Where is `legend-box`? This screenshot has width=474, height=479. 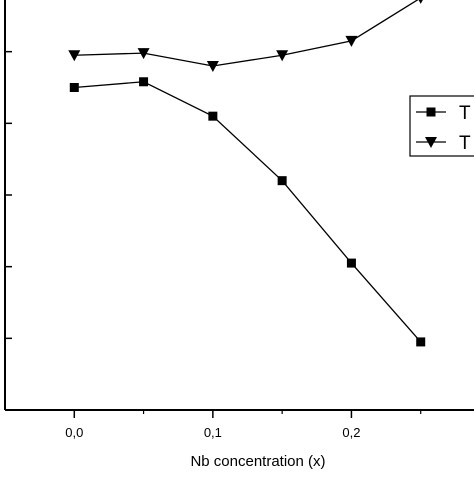
legend-box is located at coordinates (441, 126).